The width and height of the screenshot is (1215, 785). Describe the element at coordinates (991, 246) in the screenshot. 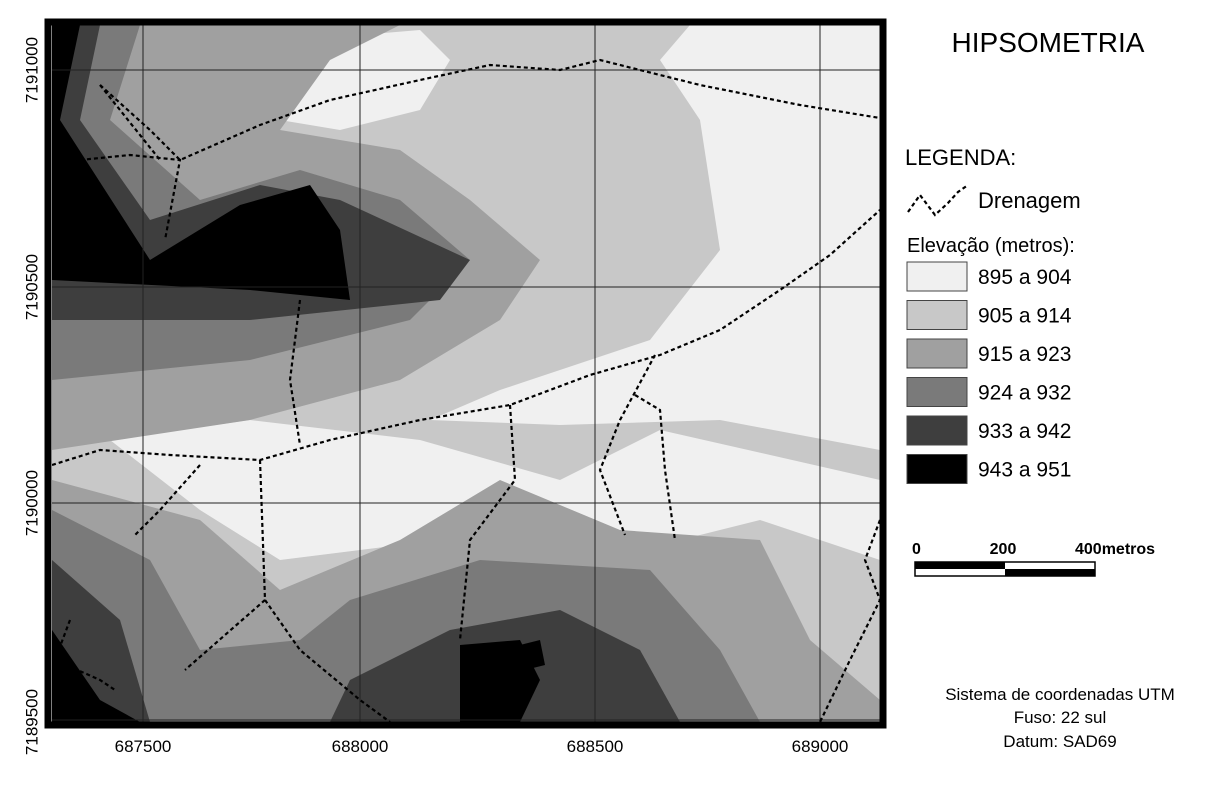

I see `elevation-heading: Elevação (metros):` at that location.